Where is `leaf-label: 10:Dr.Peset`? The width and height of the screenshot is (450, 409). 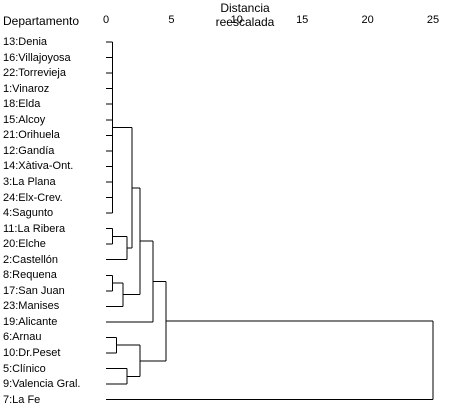 leaf-label: 10:Dr.Peset is located at coordinates (32, 353).